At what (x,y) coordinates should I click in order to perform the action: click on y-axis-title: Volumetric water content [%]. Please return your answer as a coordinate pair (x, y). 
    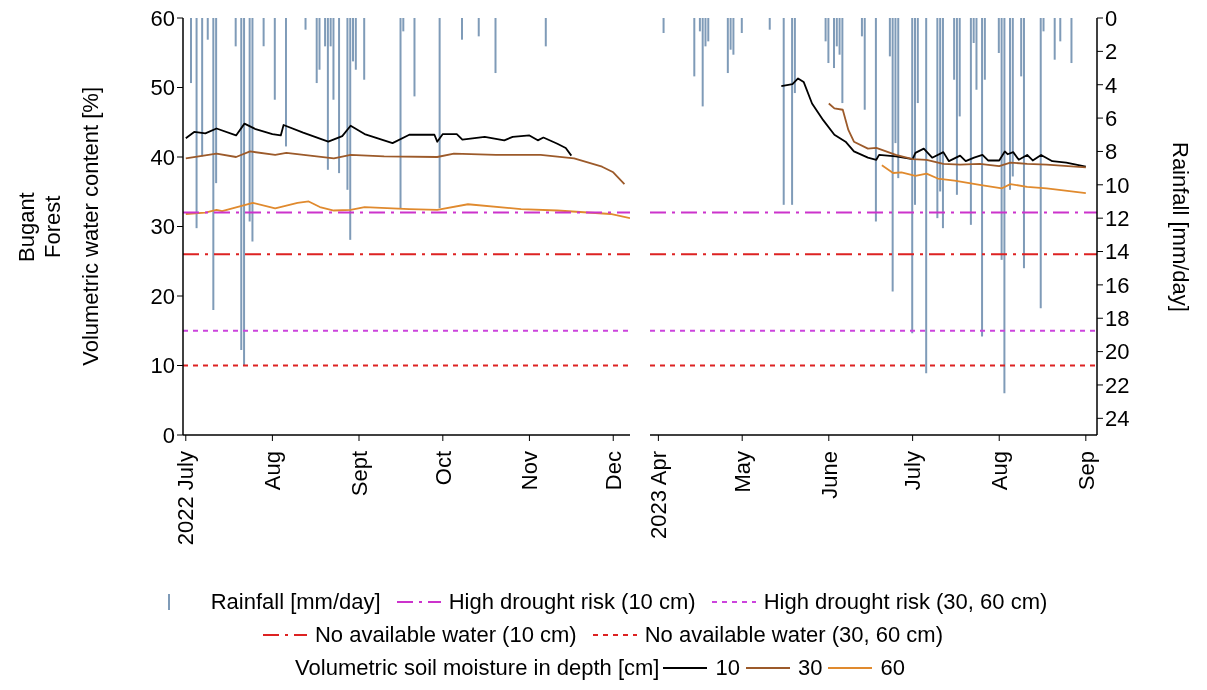
    Looking at the image, I should click on (91, 226).